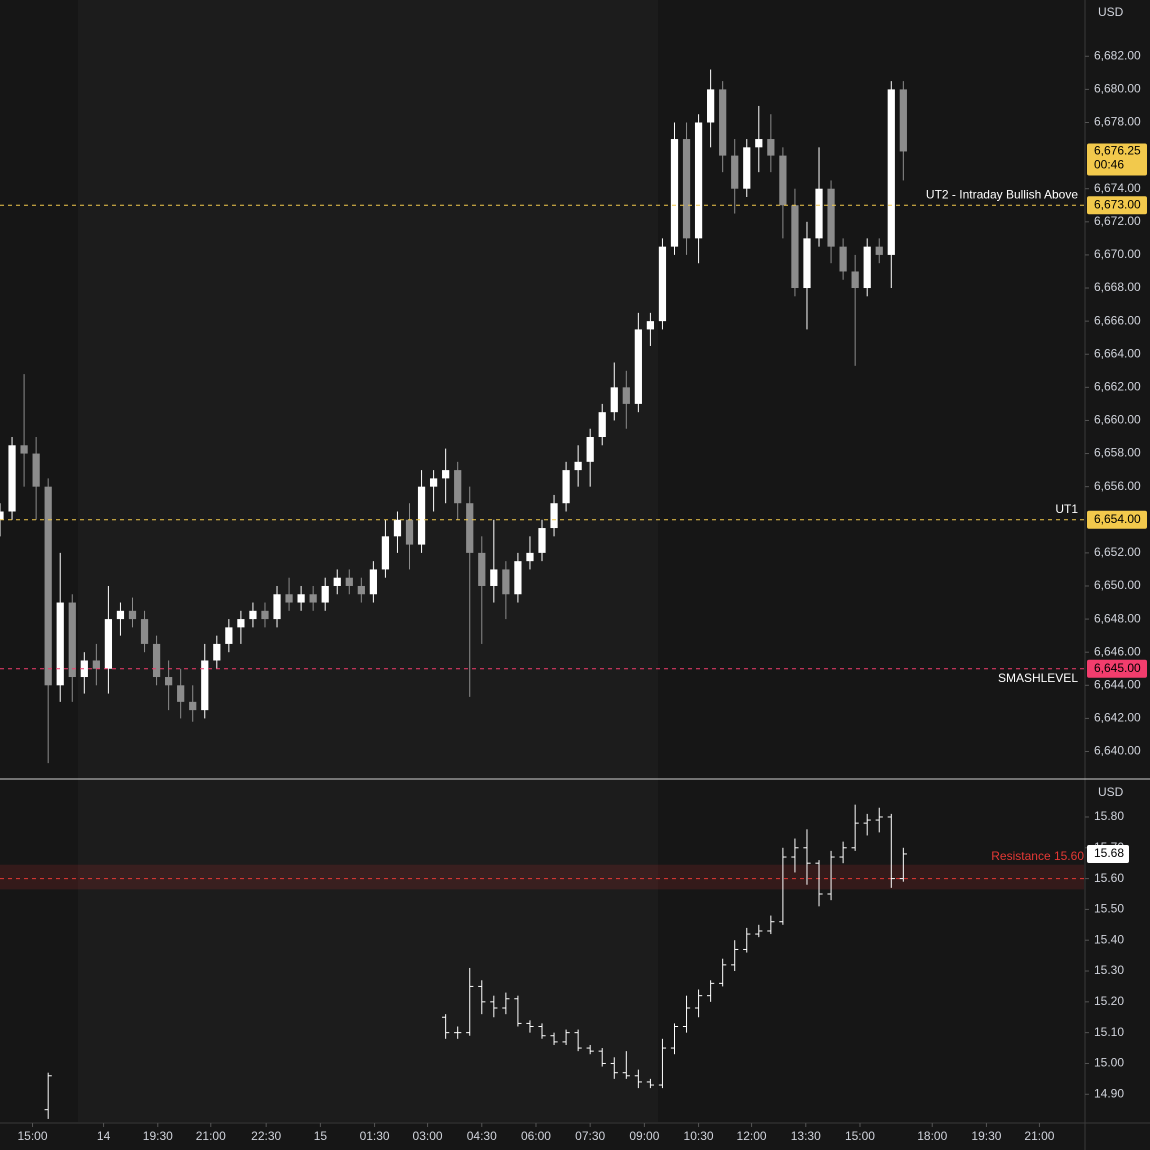 The width and height of the screenshot is (1150, 1150). I want to click on y-tick-label: 15.30, so click(1109, 970).